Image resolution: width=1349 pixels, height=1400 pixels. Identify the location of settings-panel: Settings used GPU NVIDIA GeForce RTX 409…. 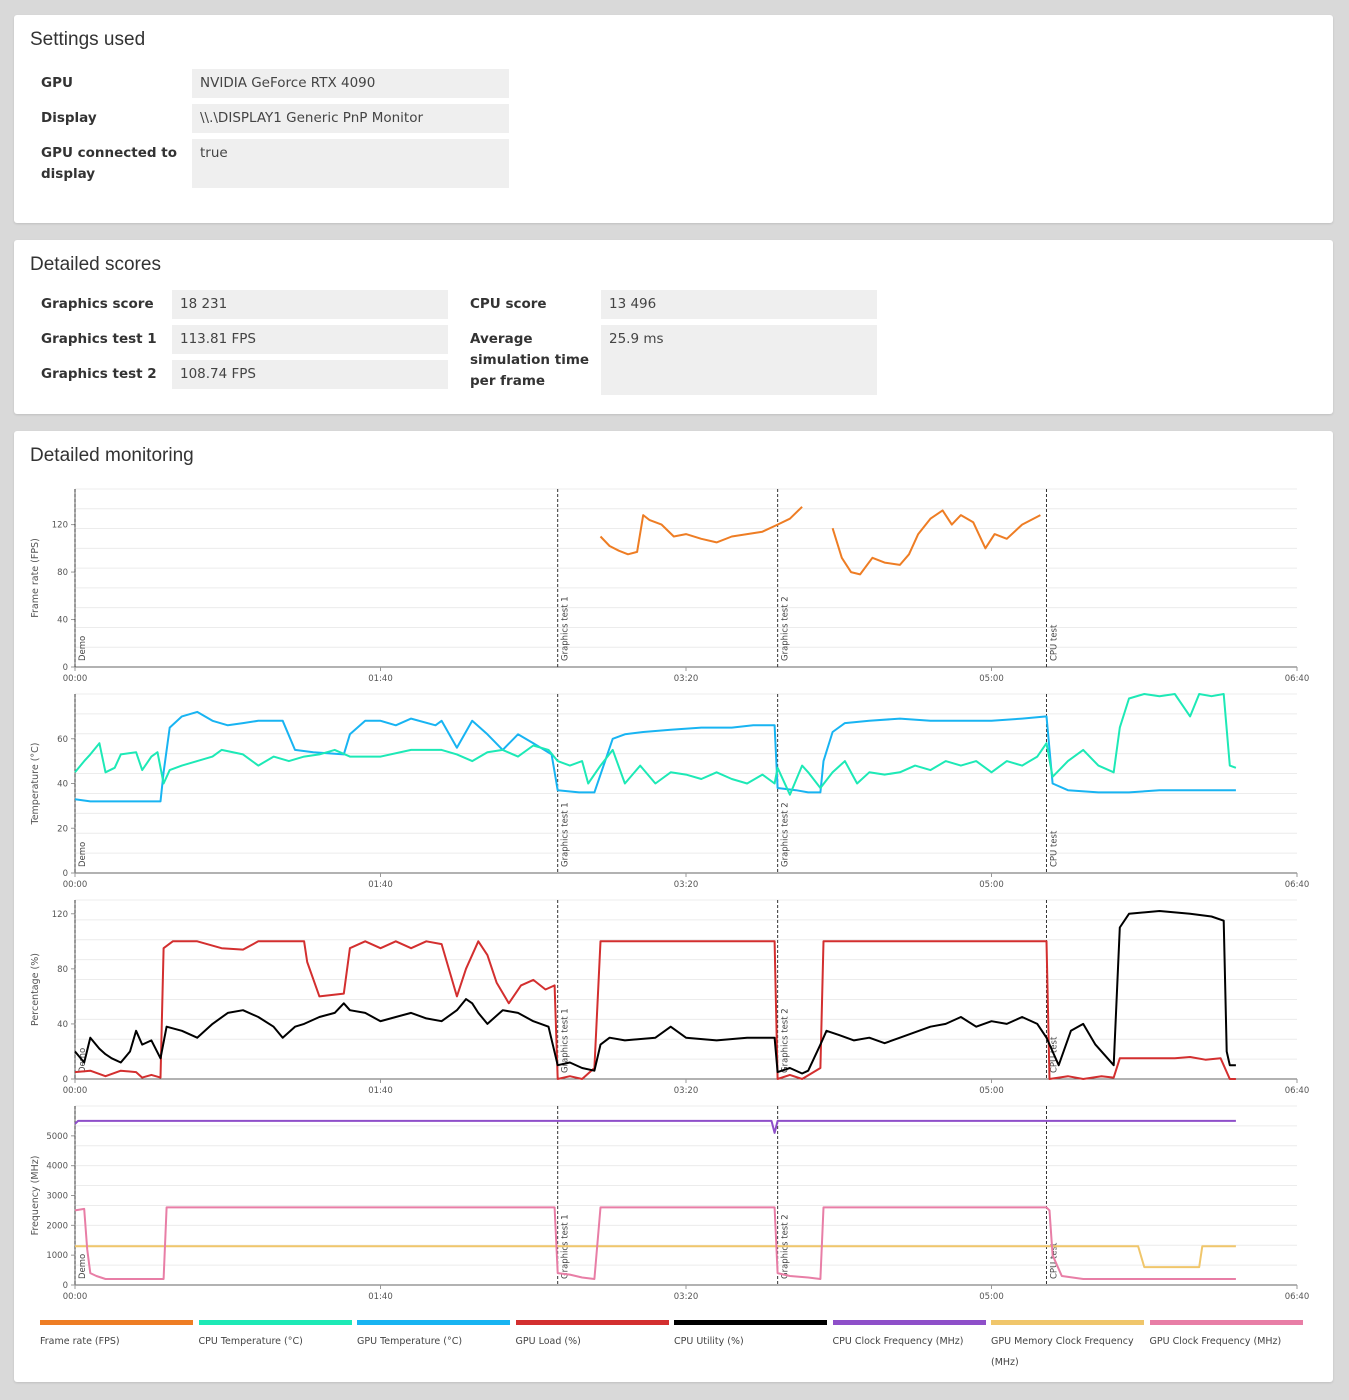
(673, 119).